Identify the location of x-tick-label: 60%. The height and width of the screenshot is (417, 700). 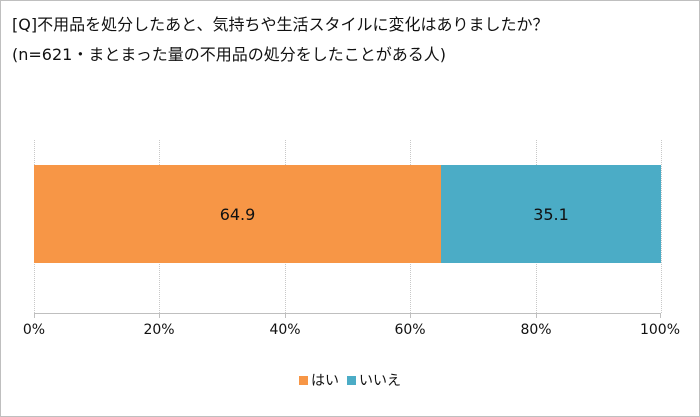
(410, 330).